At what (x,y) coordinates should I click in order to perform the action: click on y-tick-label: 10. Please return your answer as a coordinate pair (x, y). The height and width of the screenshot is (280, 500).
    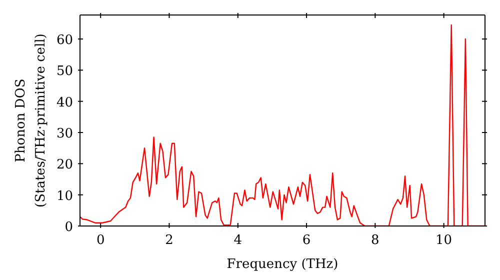
    Looking at the image, I should click on (64, 196).